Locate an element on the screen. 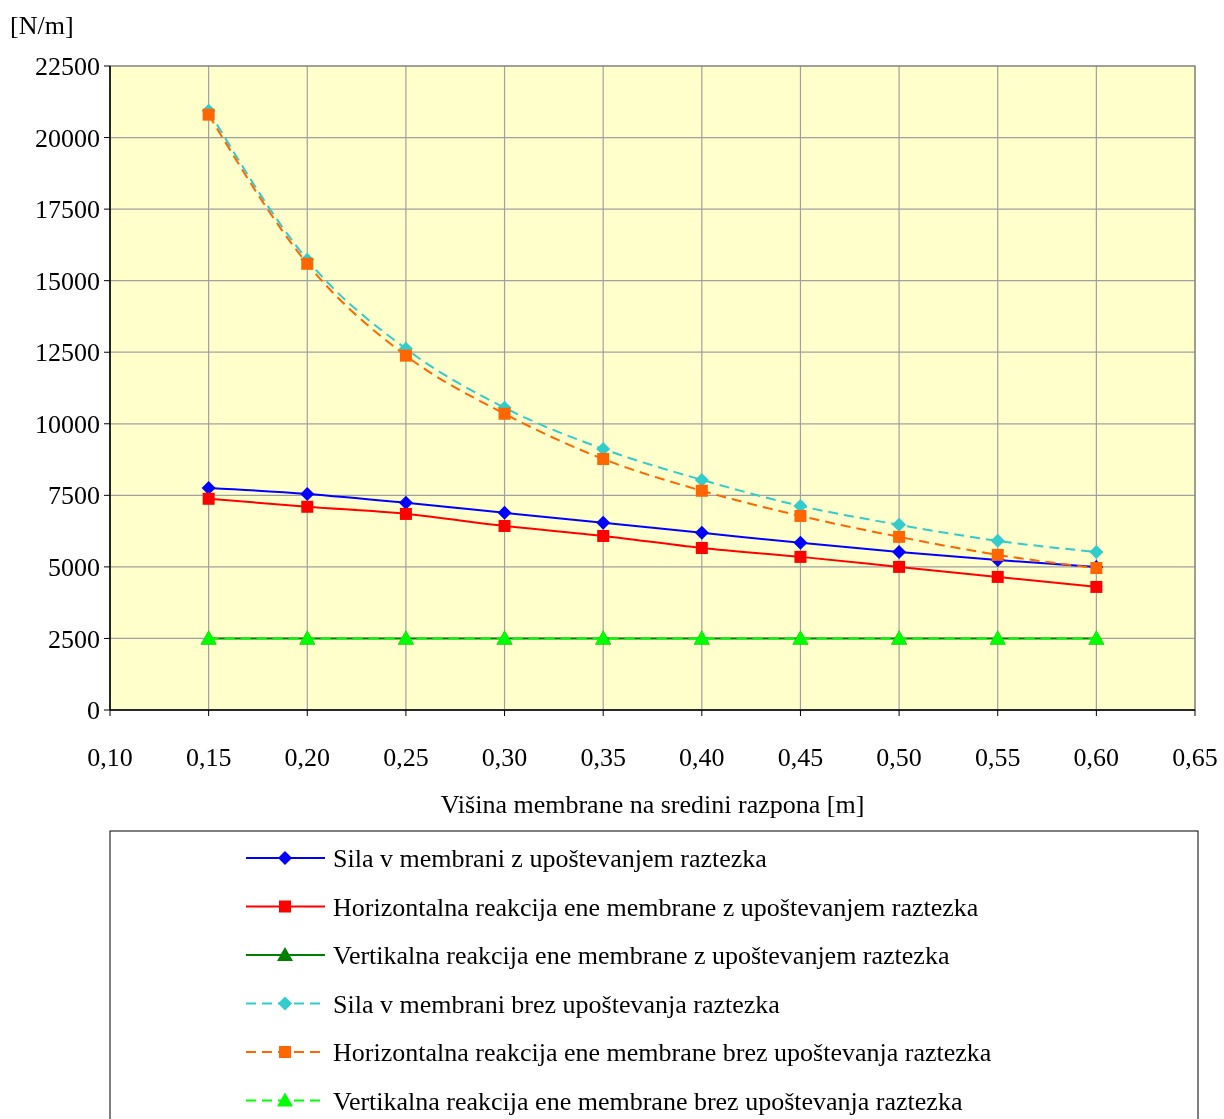 The image size is (1224, 1119). y-tick-label: 12500 is located at coordinates (67, 353).